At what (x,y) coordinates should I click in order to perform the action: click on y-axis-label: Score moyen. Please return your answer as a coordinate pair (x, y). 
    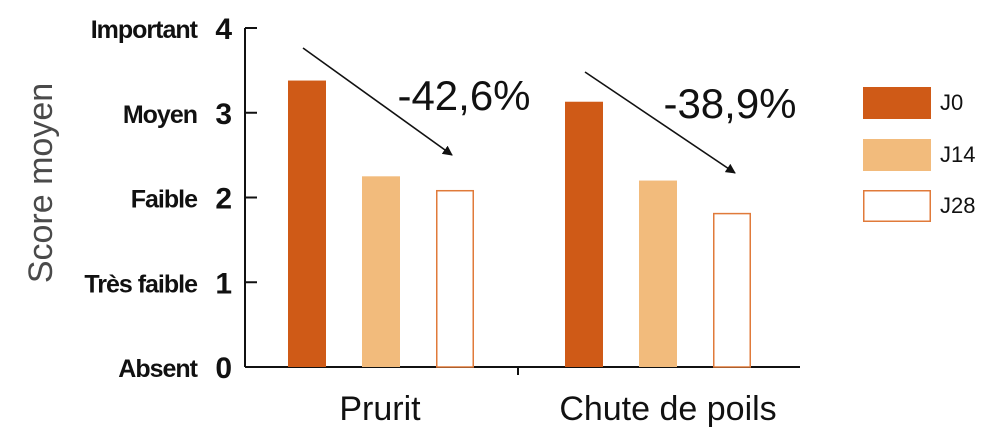
    Looking at the image, I should click on (41, 183).